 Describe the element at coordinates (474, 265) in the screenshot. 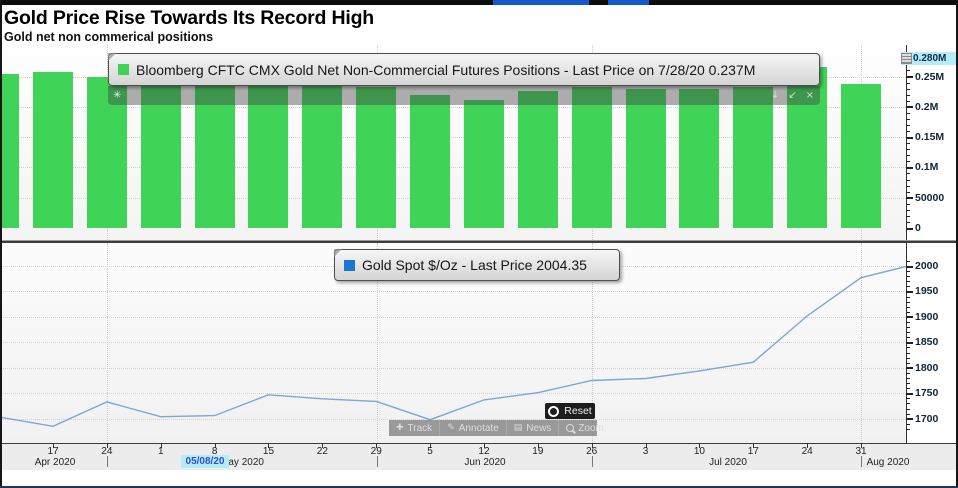

I see `bottom-legend-label: Gold Spot $/Oz - Last Price 2004.35` at that location.